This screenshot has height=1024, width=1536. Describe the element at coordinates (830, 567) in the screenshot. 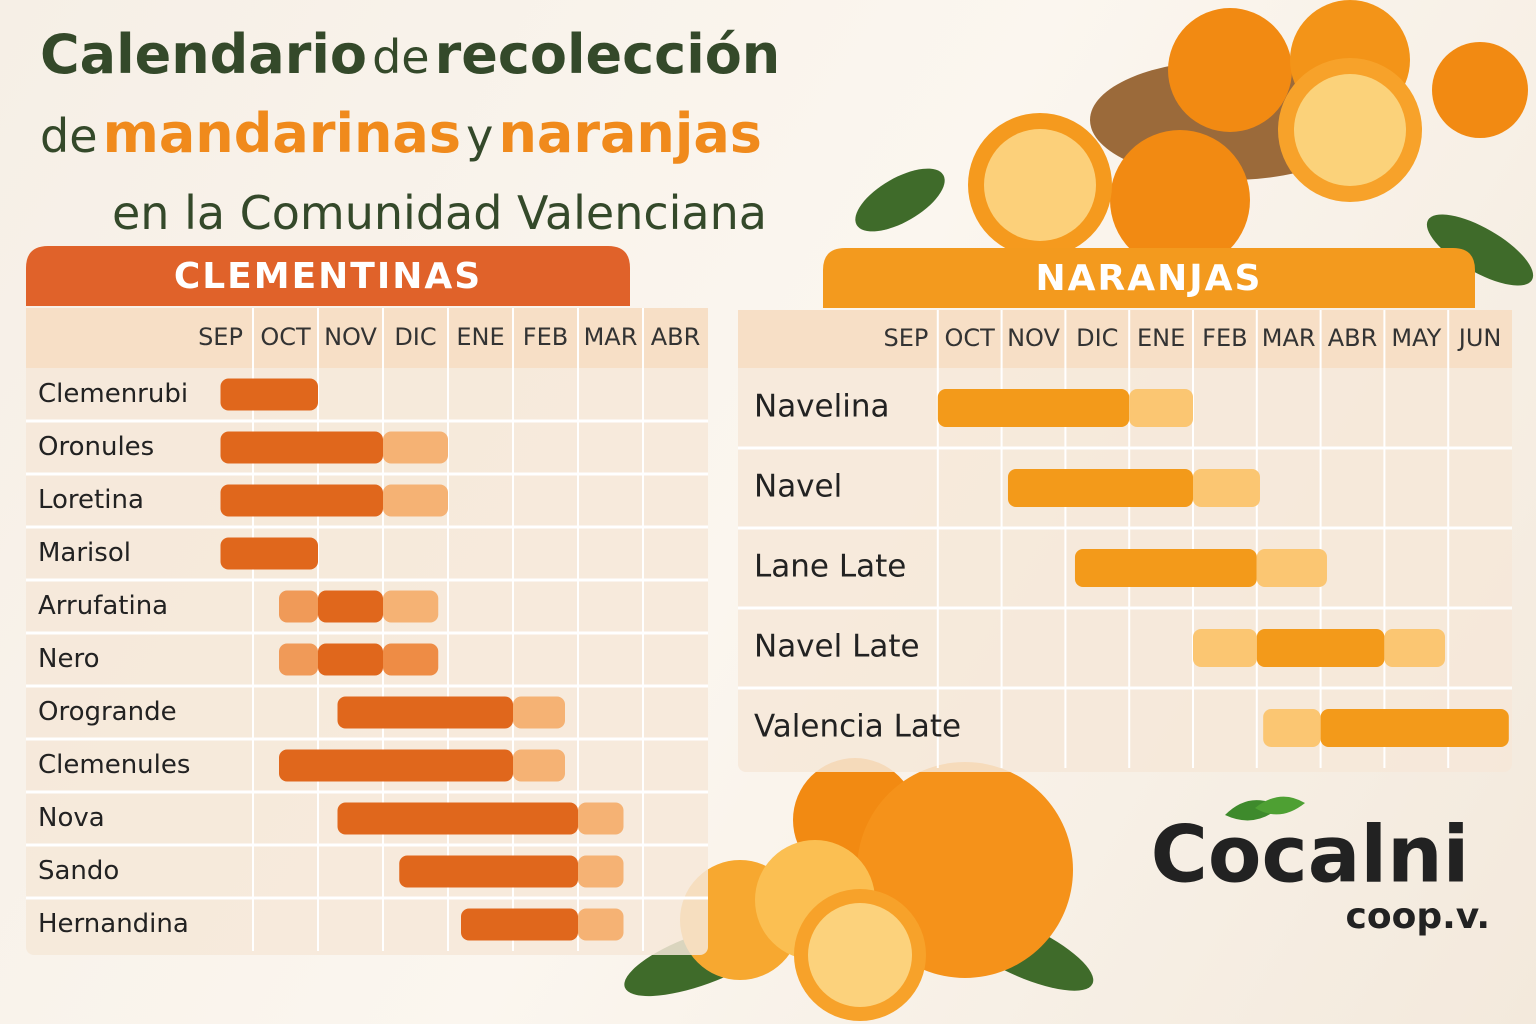

I see `row-label: Lane Late` at that location.